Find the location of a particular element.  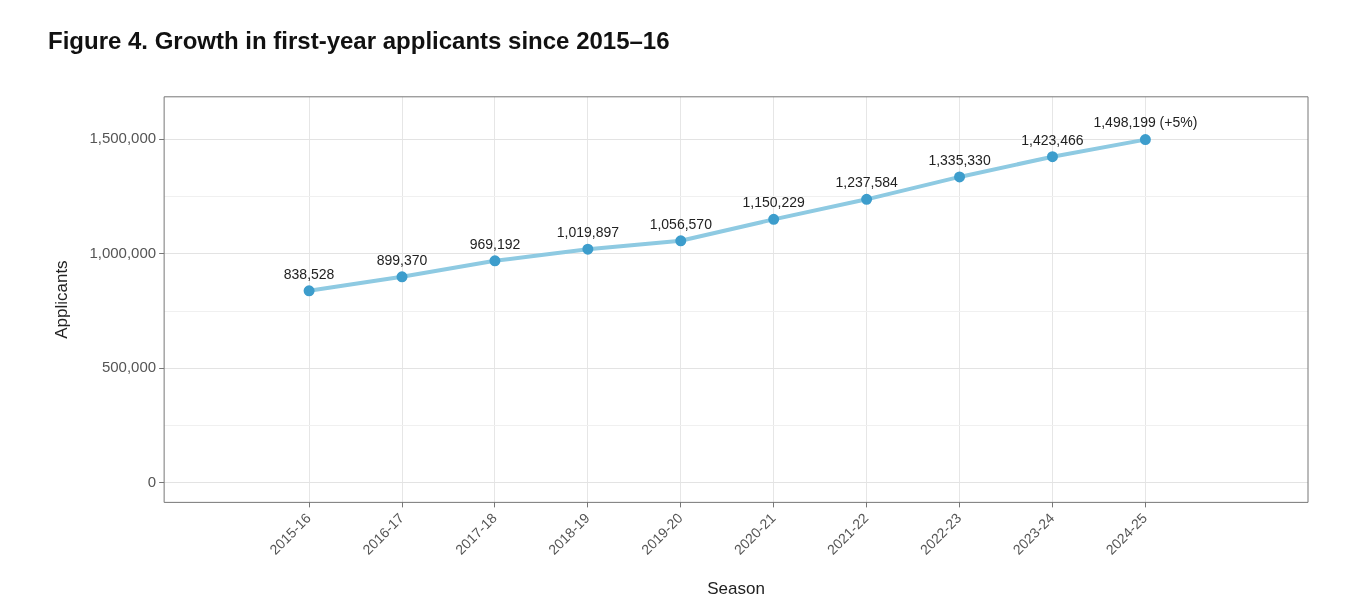

y-axis-title: Applicants is located at coordinates (61, 299).